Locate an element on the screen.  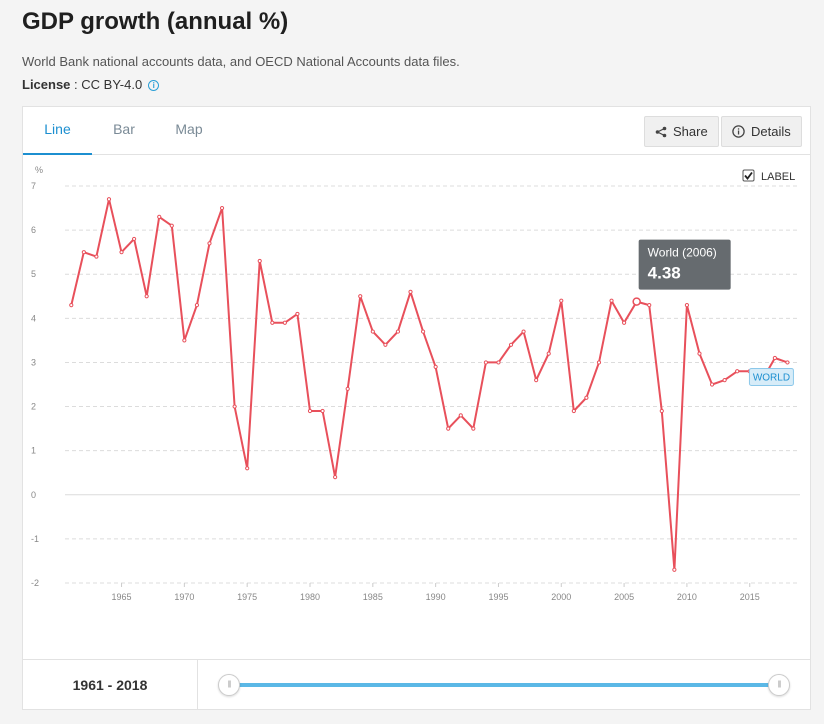
x-tick-label: 2000 is located at coordinates (561, 597).